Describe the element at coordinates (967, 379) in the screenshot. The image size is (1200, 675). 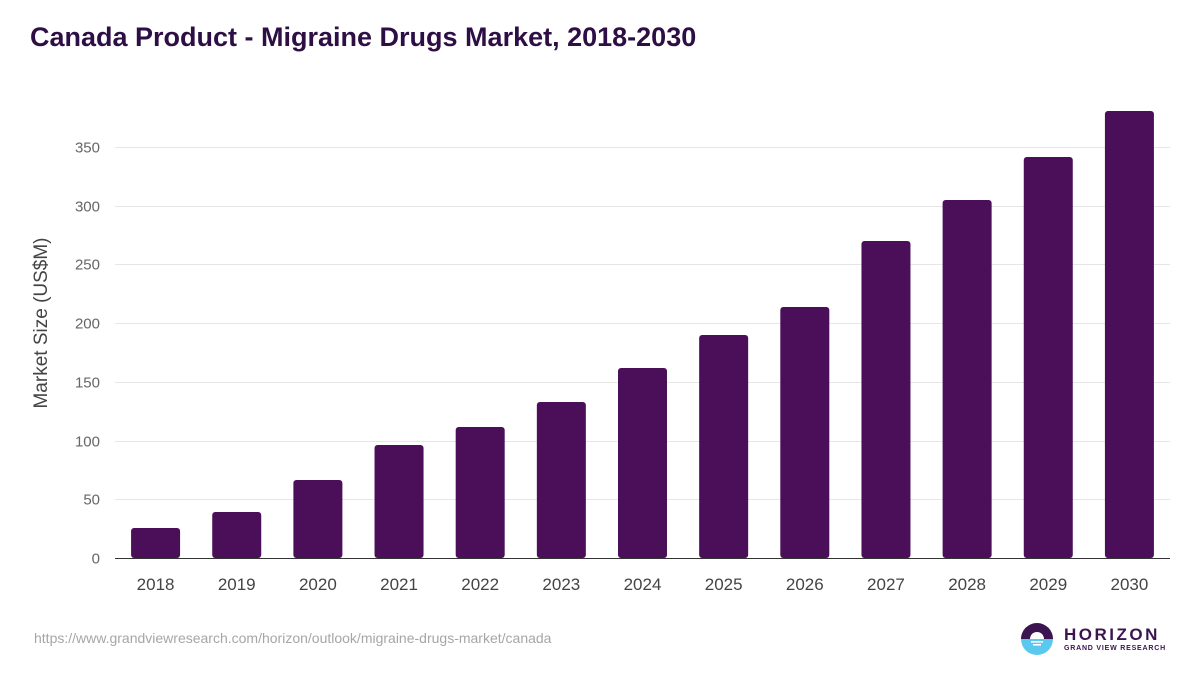
I see `bar-2028` at that location.